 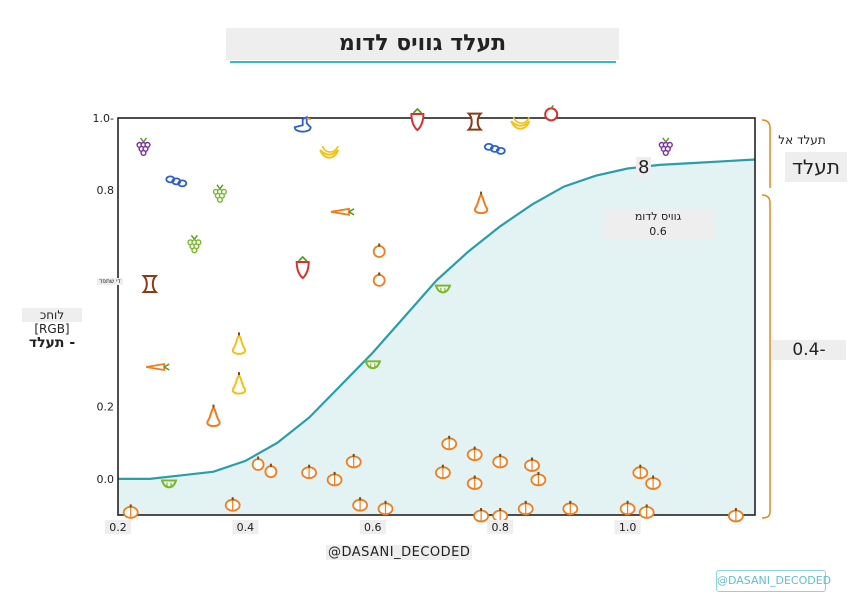 What do you see at coordinates (423, 62) in the screenshot?
I see `title-underline` at bounding box center [423, 62].